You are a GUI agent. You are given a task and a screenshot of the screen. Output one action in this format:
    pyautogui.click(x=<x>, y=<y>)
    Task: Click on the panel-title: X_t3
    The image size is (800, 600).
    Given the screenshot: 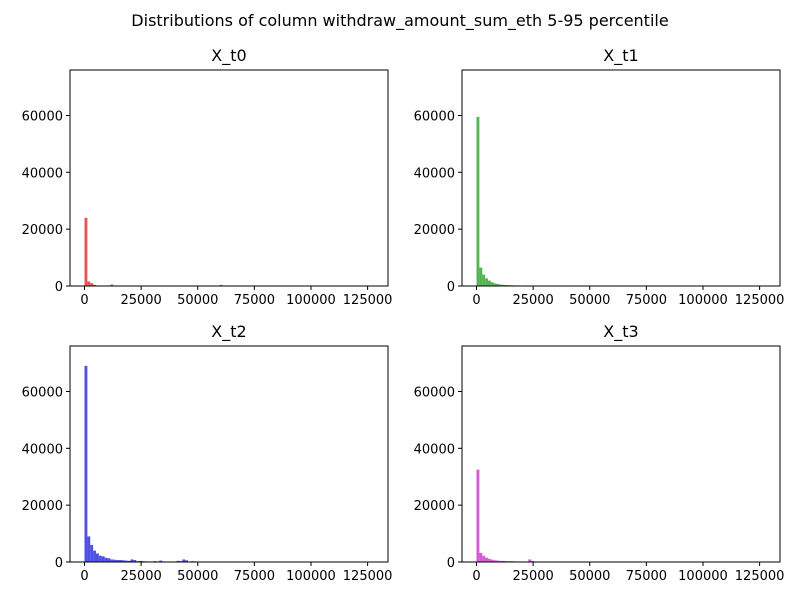 What is the action you would take?
    pyautogui.click(x=620, y=332)
    